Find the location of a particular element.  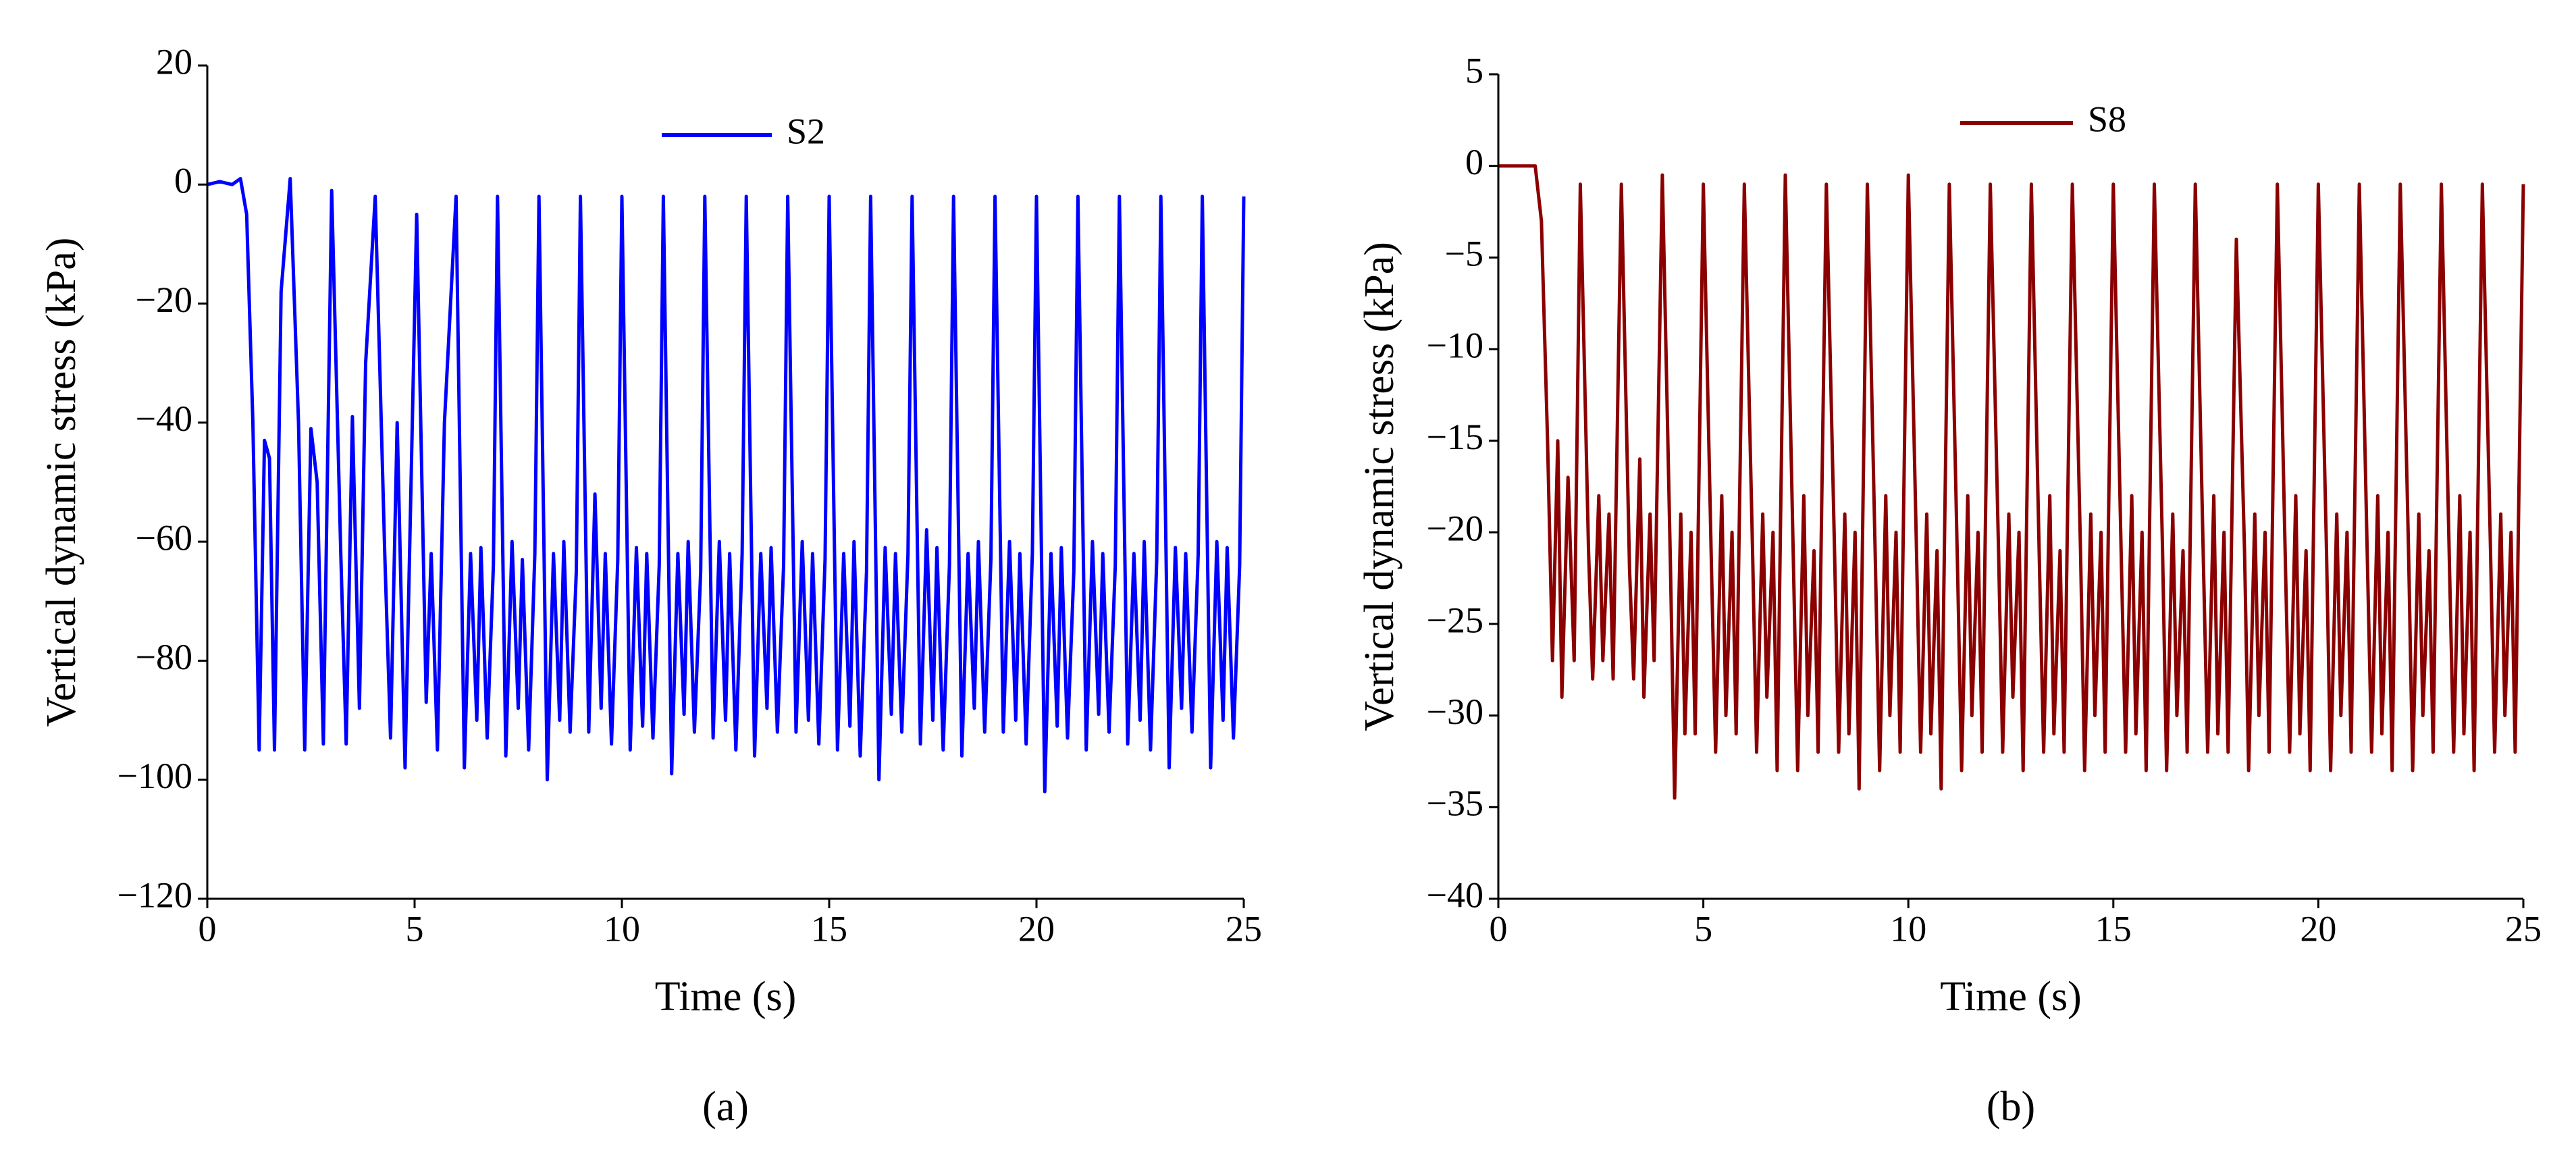

y-tick-label: −100 is located at coordinates (154, 776).